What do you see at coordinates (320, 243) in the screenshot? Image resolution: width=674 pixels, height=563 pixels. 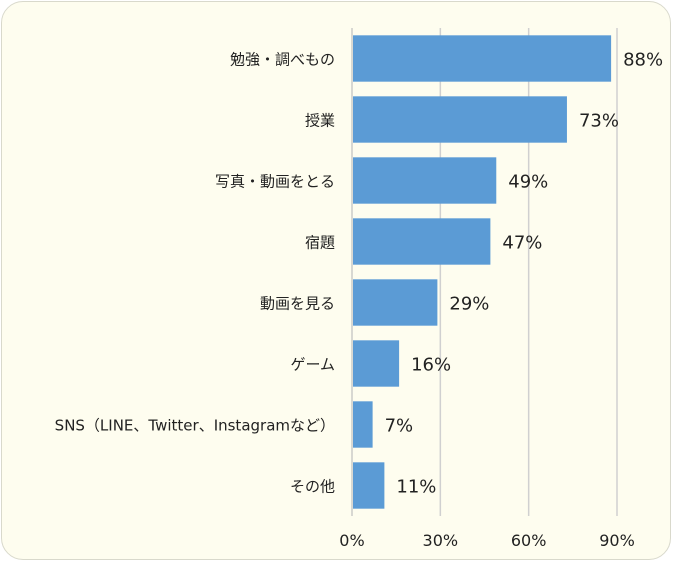 I see `category-label: 宿題` at bounding box center [320, 243].